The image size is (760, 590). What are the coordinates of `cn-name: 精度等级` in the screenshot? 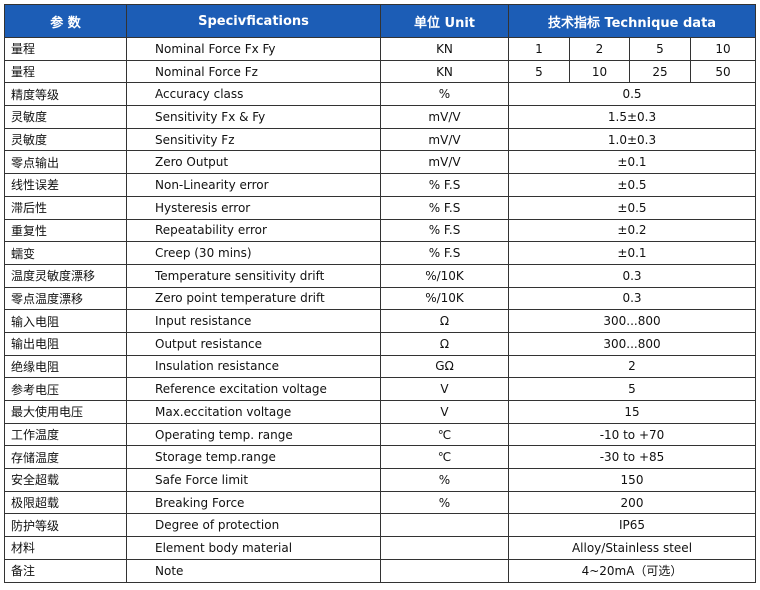 It's located at (65, 94).